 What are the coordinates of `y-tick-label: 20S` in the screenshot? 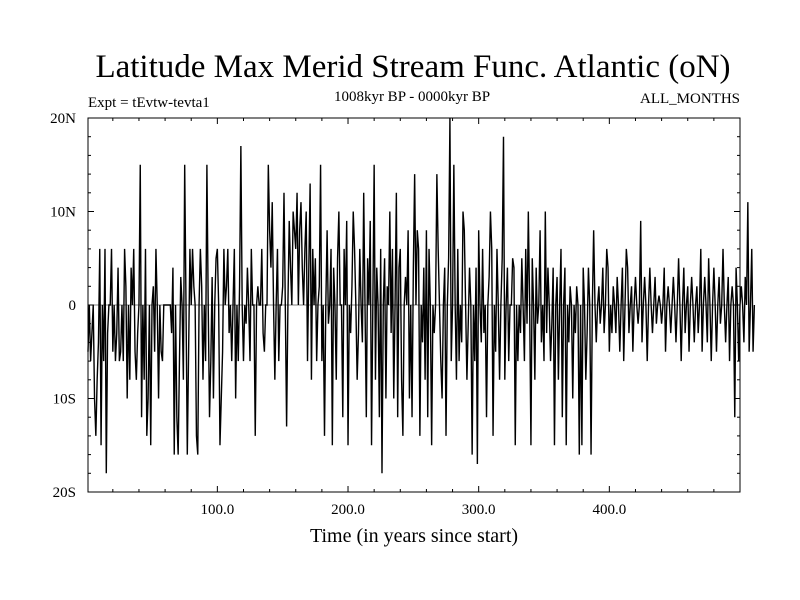 It's located at (64, 493).